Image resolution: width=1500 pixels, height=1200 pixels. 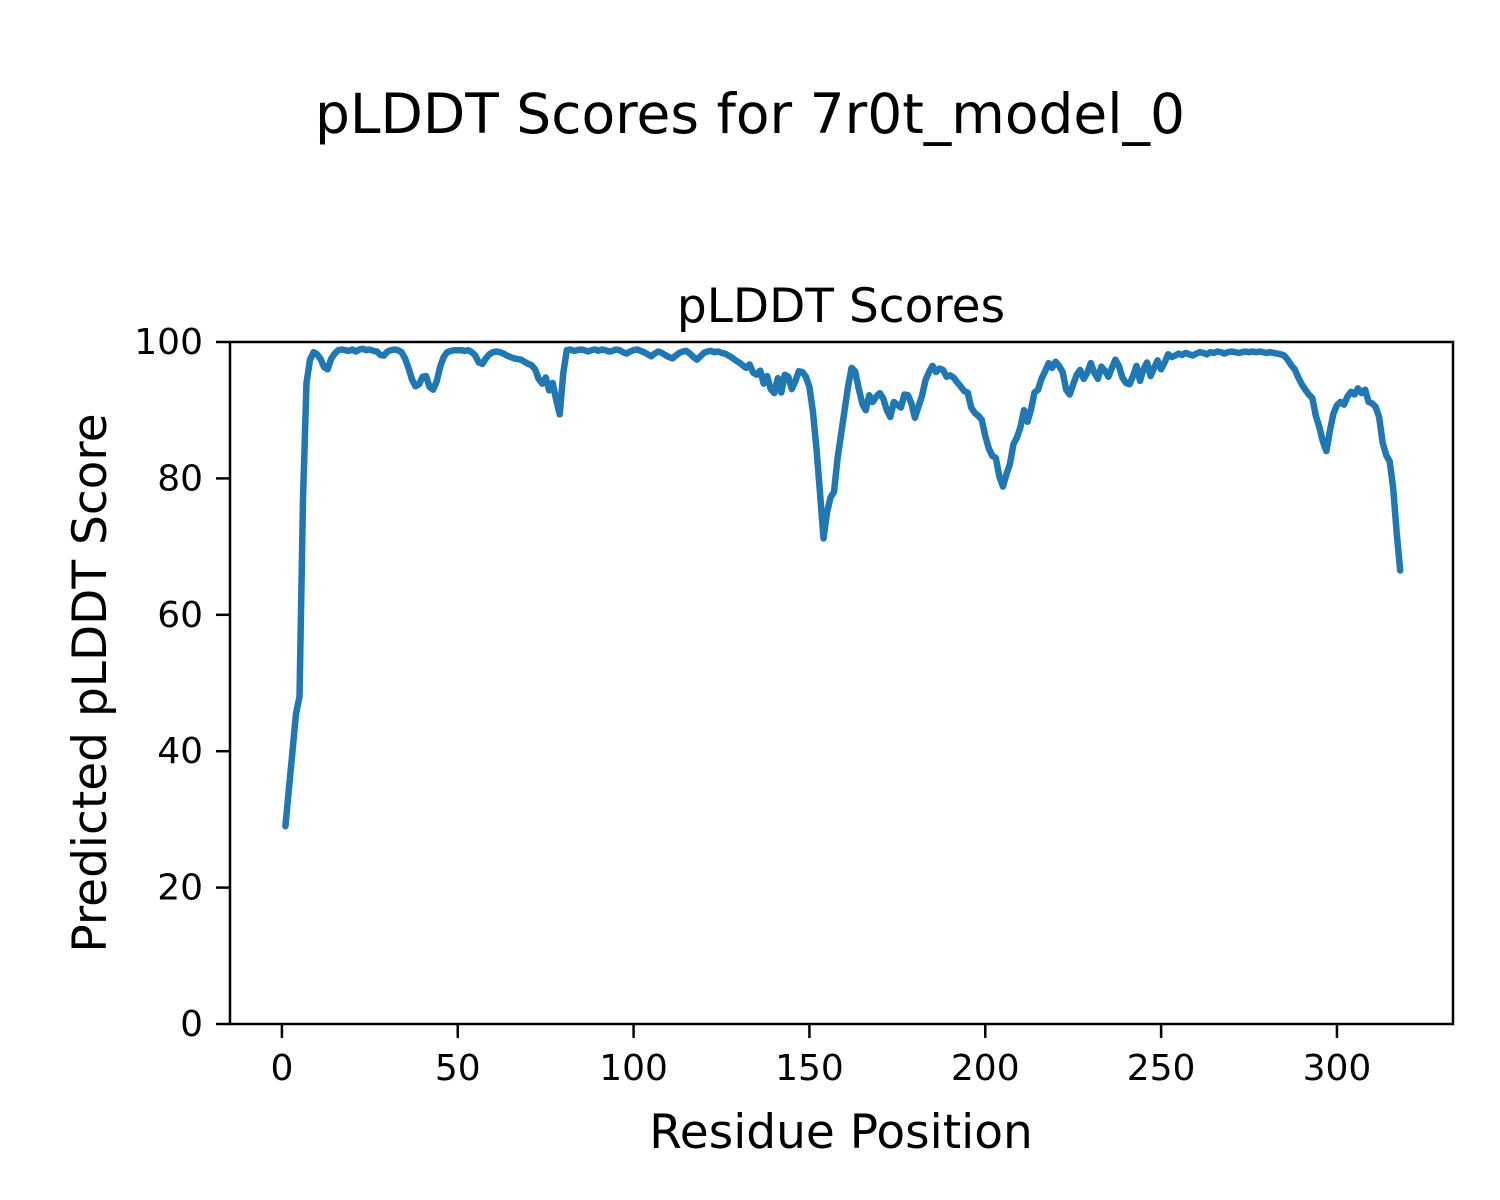 What do you see at coordinates (180, 888) in the screenshot?
I see `y-tick-label: 20` at bounding box center [180, 888].